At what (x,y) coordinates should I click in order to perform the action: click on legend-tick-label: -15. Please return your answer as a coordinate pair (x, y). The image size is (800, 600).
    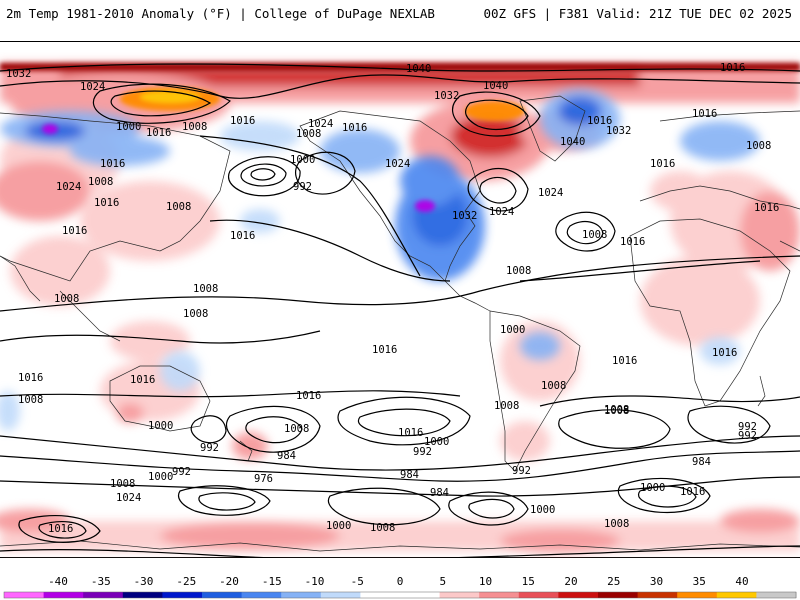
    Looking at the image, I should click on (272, 581).